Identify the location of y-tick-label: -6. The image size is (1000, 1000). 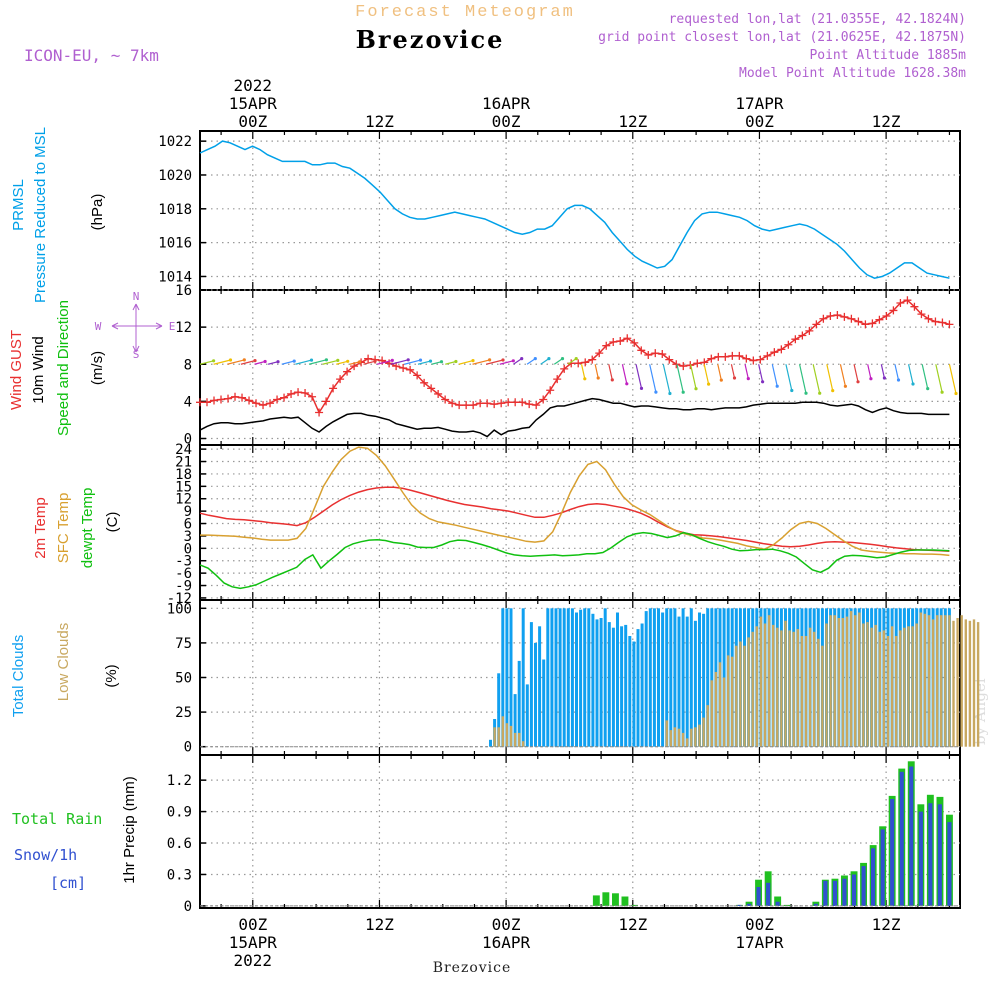
(183, 574).